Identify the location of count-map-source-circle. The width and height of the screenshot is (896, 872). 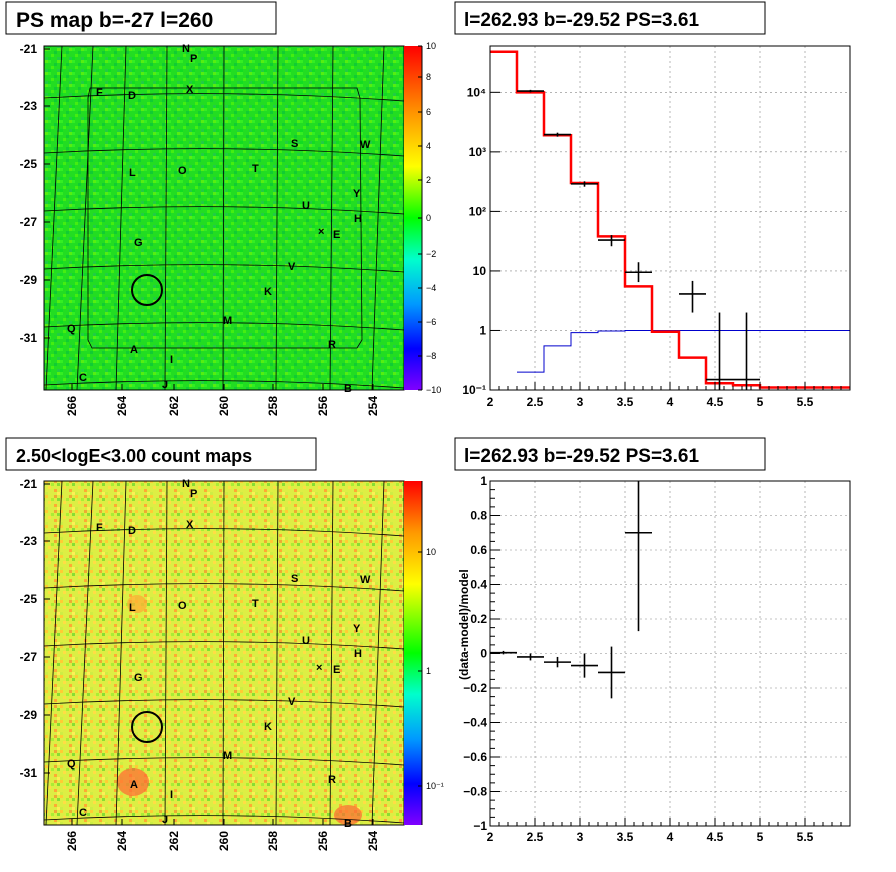
(147, 727).